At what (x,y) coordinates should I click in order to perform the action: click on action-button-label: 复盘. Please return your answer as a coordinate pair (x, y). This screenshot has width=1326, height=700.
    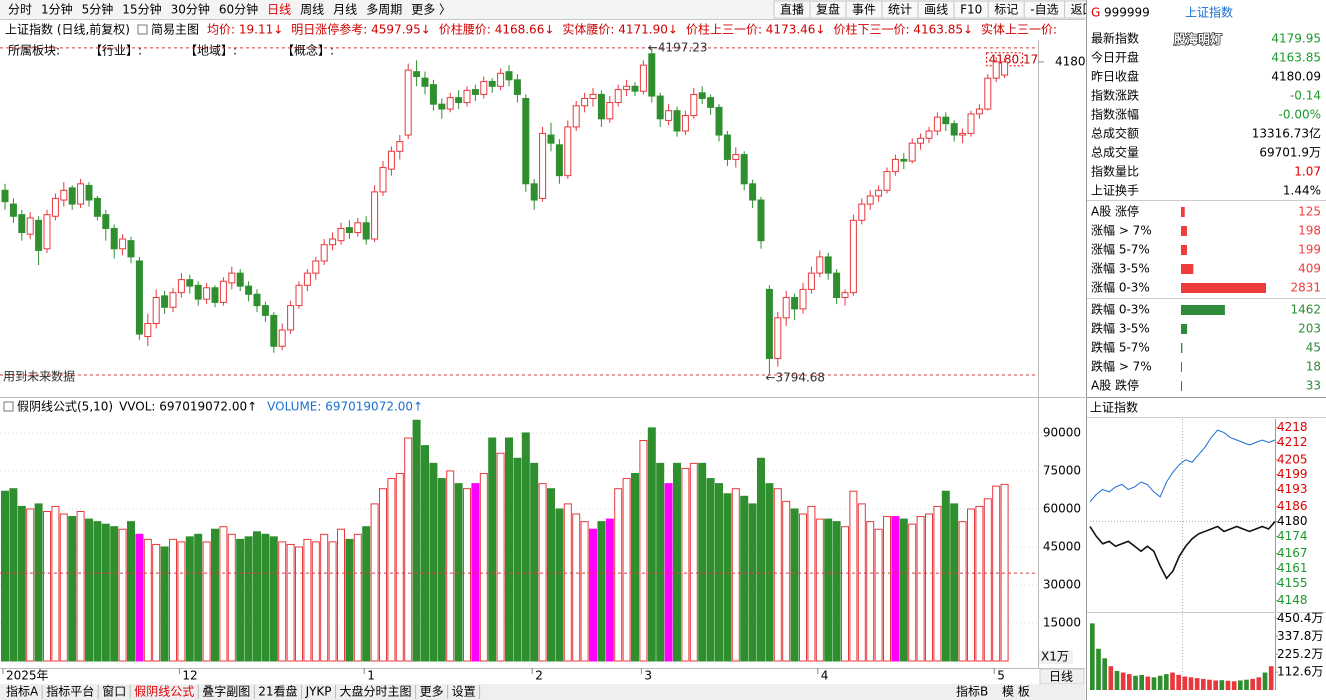
    Looking at the image, I should click on (828, 9).